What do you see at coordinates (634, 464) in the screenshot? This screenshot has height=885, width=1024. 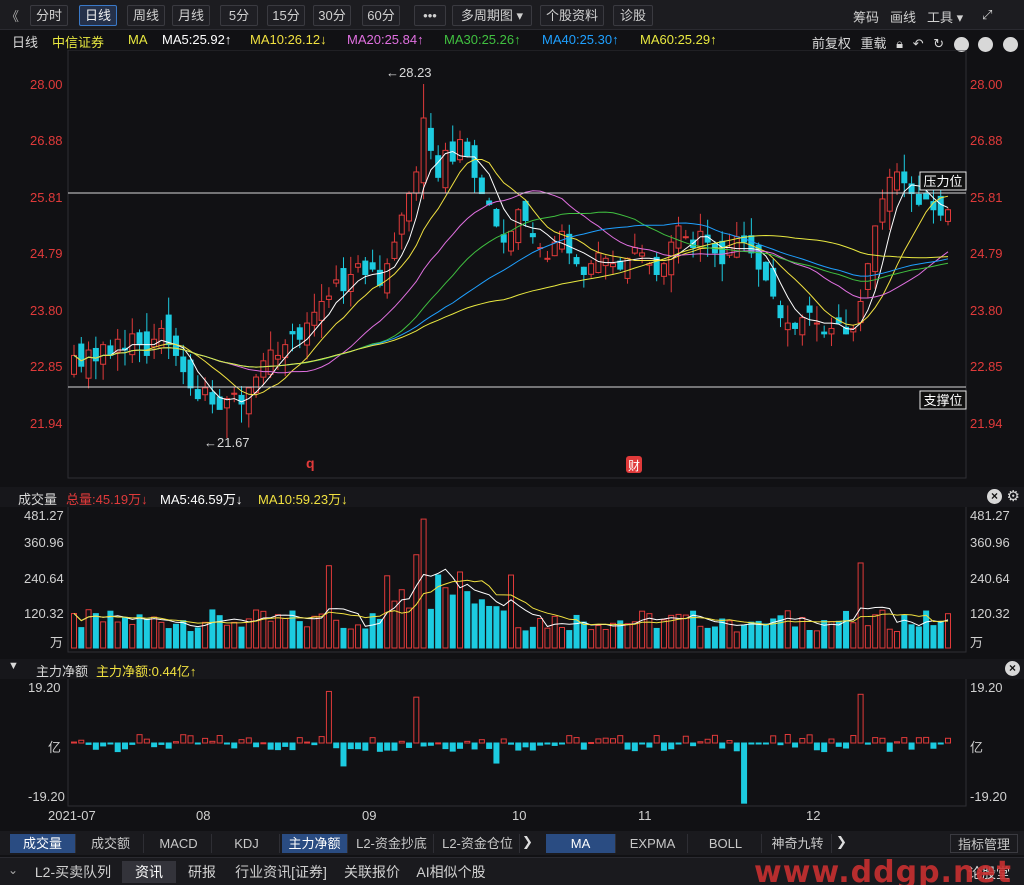 I see `event-marker-cai-bg` at bounding box center [634, 464].